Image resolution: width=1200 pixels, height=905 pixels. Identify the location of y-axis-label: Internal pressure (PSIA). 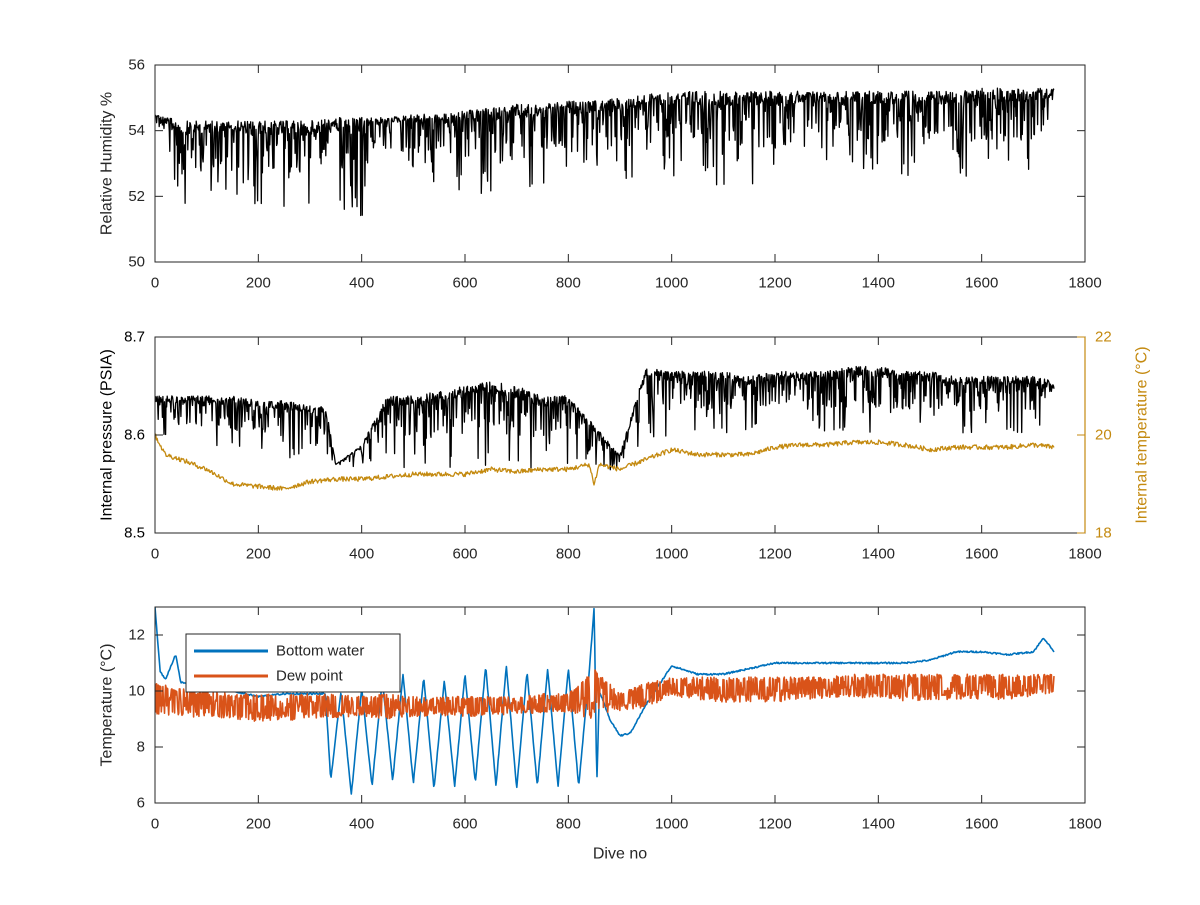
(107, 435).